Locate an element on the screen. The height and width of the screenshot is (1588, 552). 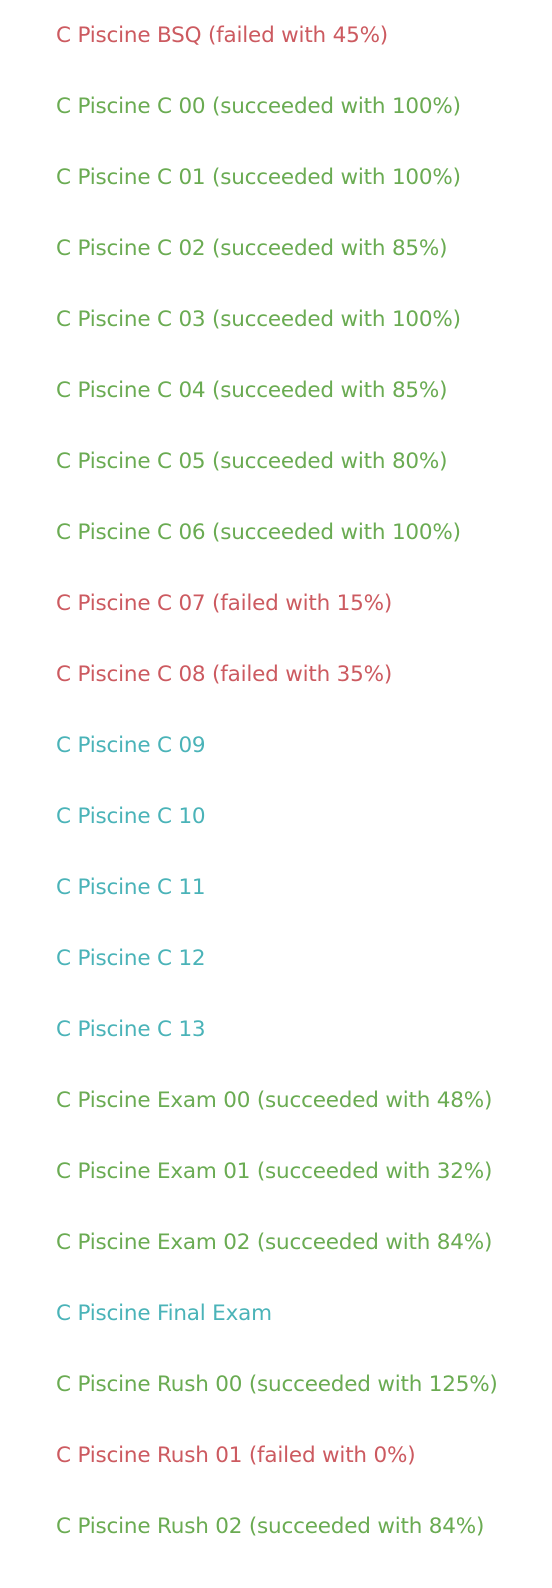
project-item: C Piscine C 05 (succeeded with 80%) is located at coordinates (252, 461).